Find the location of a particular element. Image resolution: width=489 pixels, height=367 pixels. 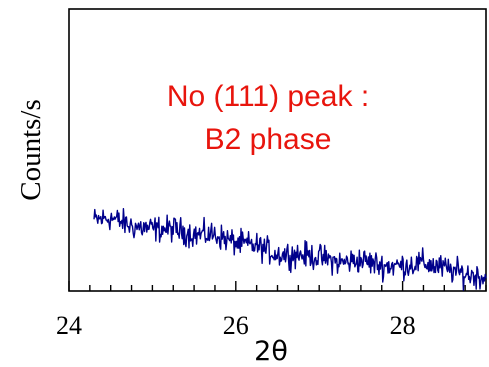

x-axis-title: 2θ is located at coordinates (271, 351).